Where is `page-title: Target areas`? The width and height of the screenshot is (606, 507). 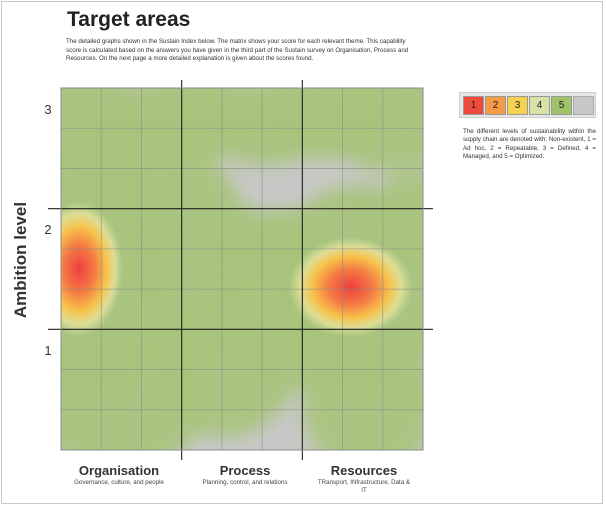 page-title: Target areas is located at coordinates (129, 19).